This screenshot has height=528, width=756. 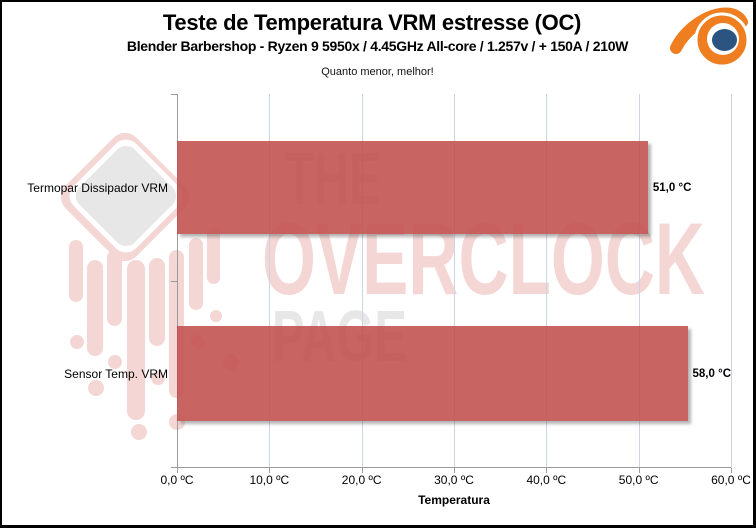 What do you see at coordinates (177, 480) in the screenshot?
I see `x-tick-label: 0,0 ºC` at bounding box center [177, 480].